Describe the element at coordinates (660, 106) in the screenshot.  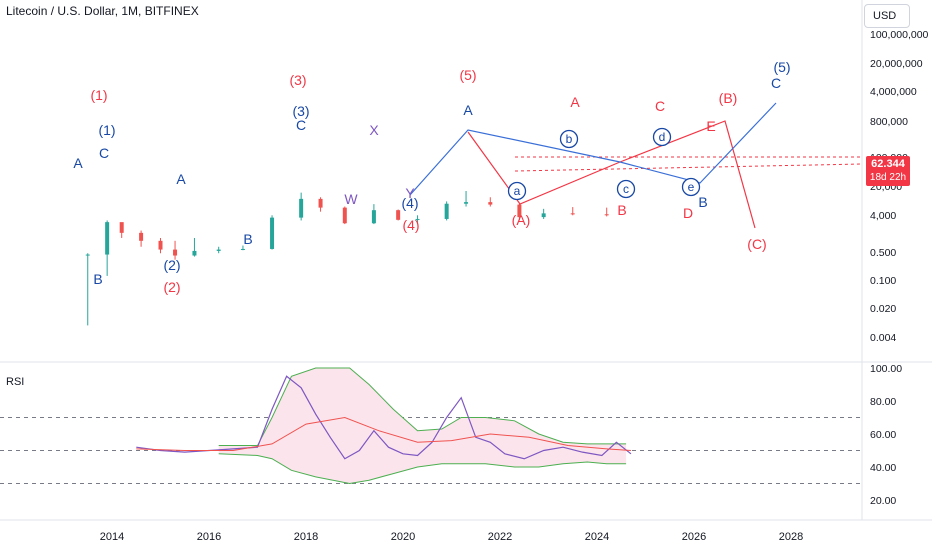
I see `wave-label-red: C` at that location.